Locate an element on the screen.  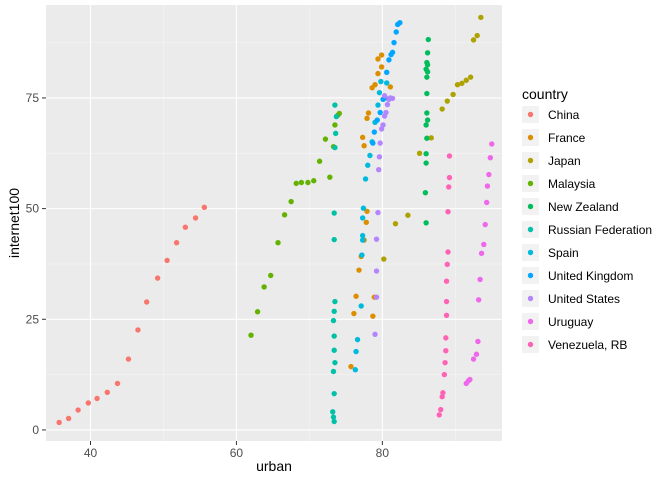
legend-label-united-kingdom: United Kingdom is located at coordinates (590, 276).